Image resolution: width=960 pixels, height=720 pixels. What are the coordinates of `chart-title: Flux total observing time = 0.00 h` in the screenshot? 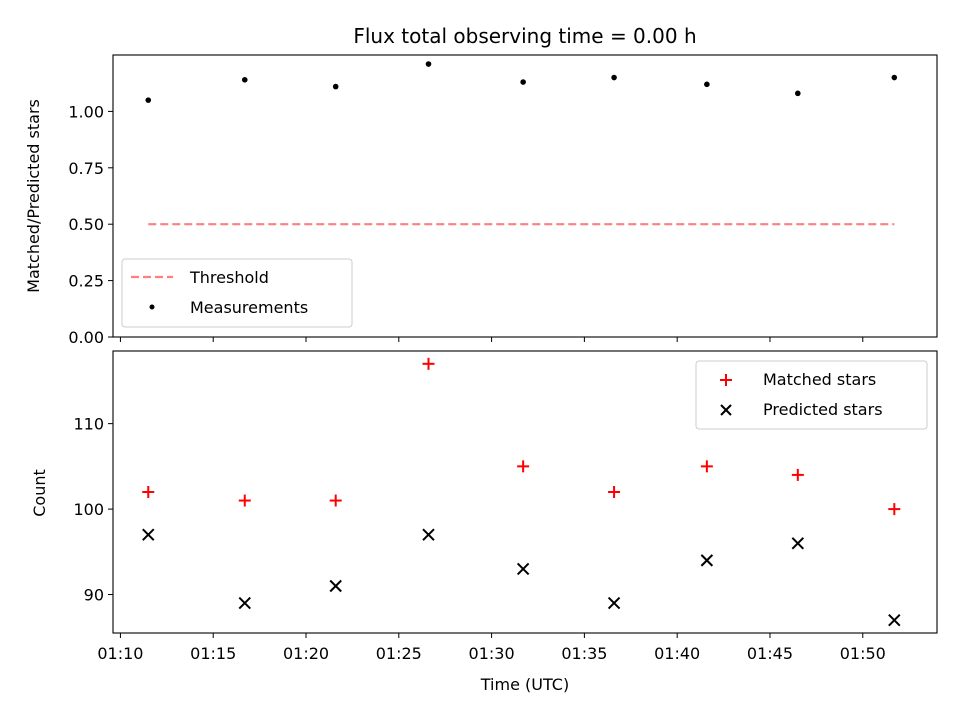 It's located at (524, 36).